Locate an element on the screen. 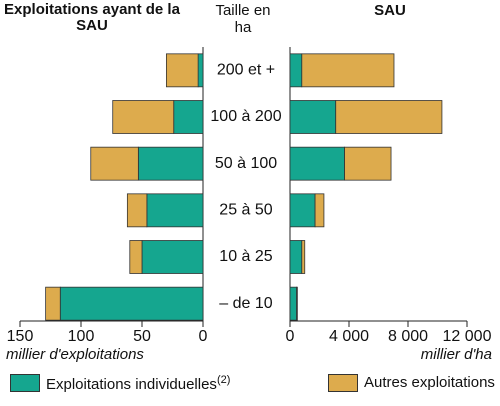 The width and height of the screenshot is (500, 406). right-title: SAU is located at coordinates (390, 10).